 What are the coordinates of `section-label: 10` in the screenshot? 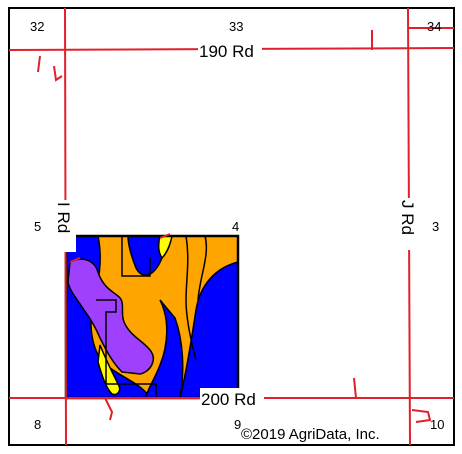 It's located at (437, 424).